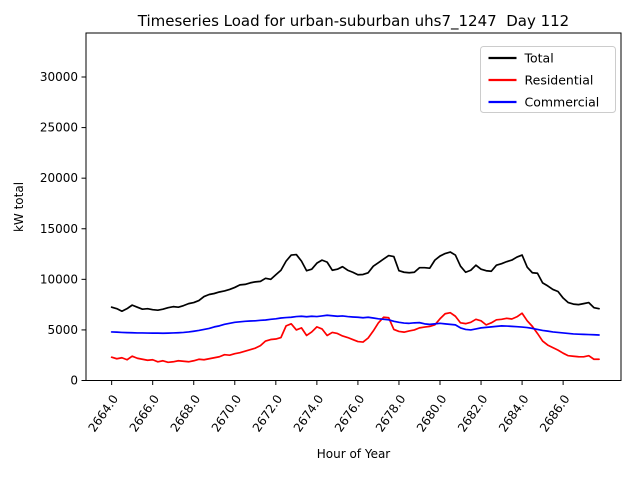 Image resolution: width=640 pixels, height=480 pixels. What do you see at coordinates (355, 325) in the screenshot?
I see `series-line-commercial` at bounding box center [355, 325].